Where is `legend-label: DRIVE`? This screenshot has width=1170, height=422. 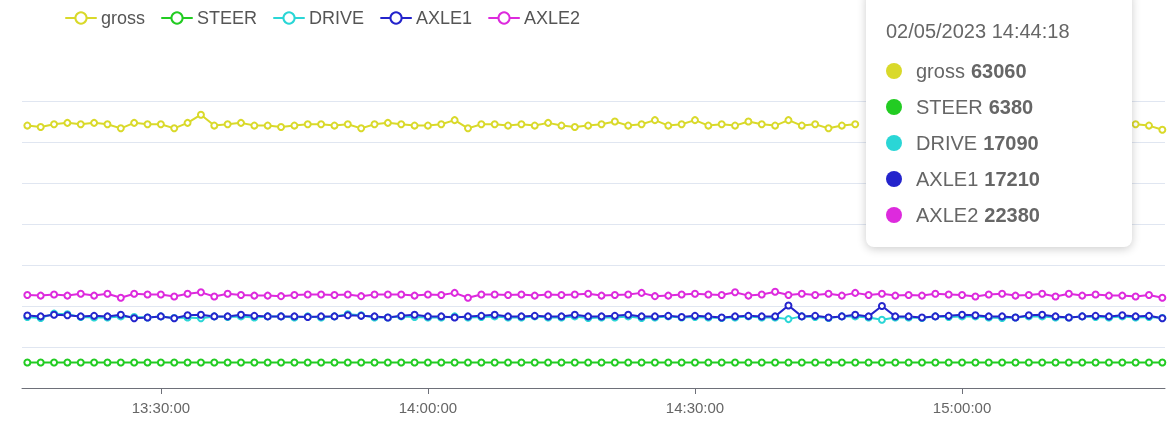
legend-label: DRIVE is located at coordinates (337, 18).